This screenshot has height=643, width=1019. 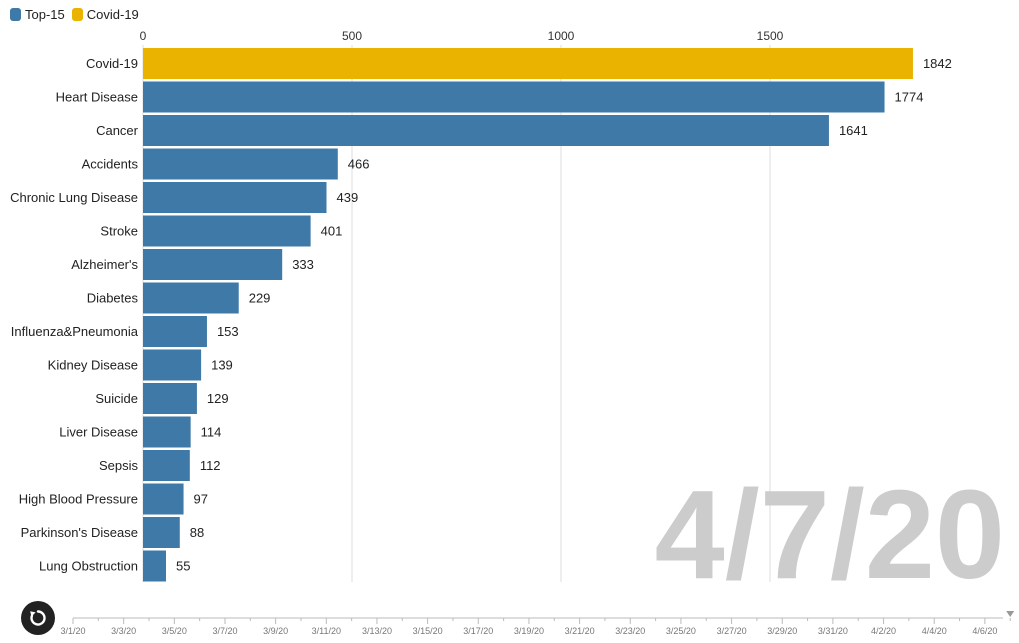 I want to click on legend-item-covid-19: Covid-19, so click(x=105, y=14).